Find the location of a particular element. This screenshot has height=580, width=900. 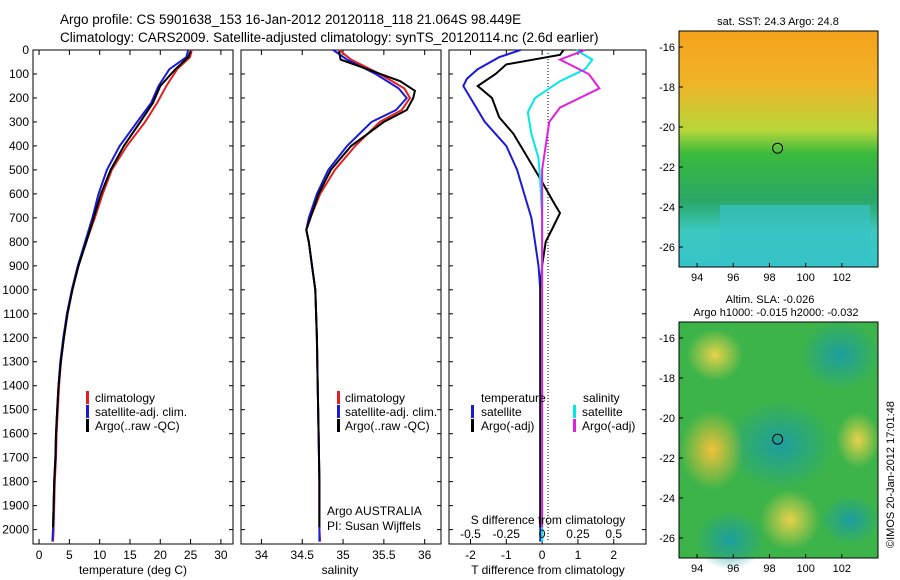

y-tick-label: 400 is located at coordinates (19, 146).